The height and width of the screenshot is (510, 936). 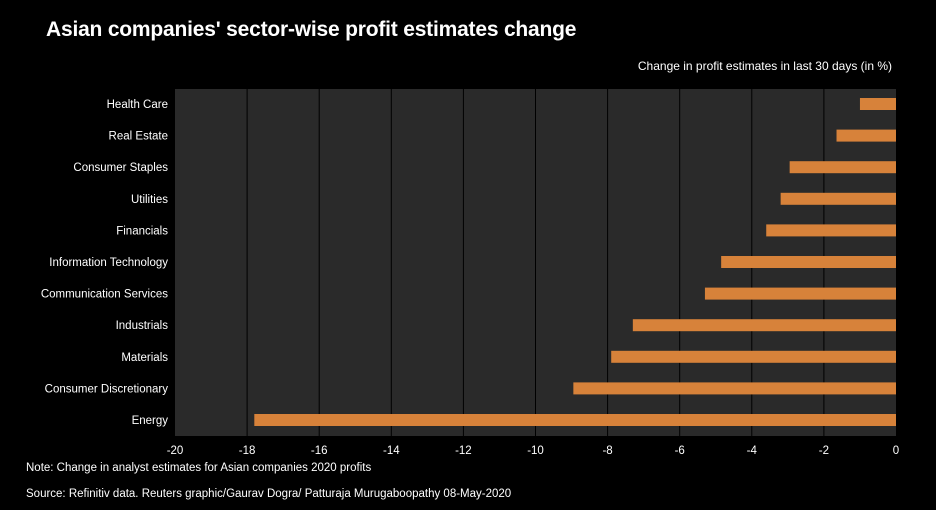 I want to click on bar-energy, so click(x=575, y=420).